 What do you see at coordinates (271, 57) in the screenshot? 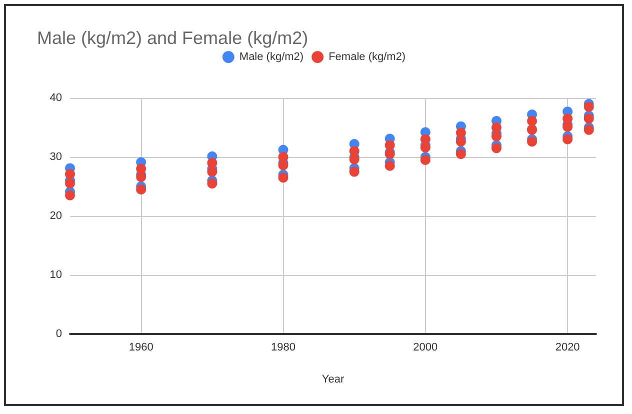
I see `legend-label: Male (kg/m2)` at bounding box center [271, 57].